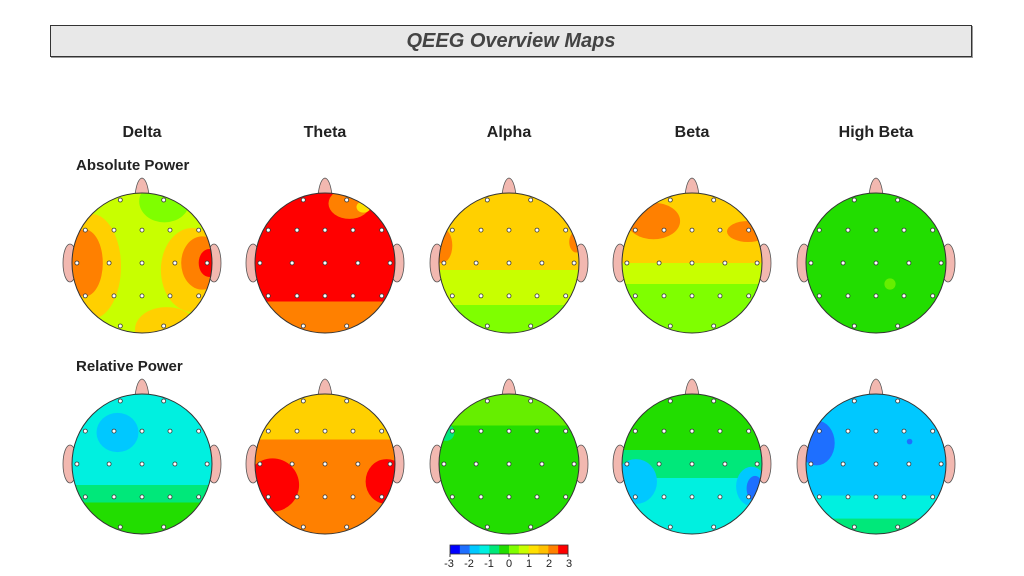  What do you see at coordinates (142, 255) in the screenshot?
I see `head-map-absolute-delta` at bounding box center [142, 255].